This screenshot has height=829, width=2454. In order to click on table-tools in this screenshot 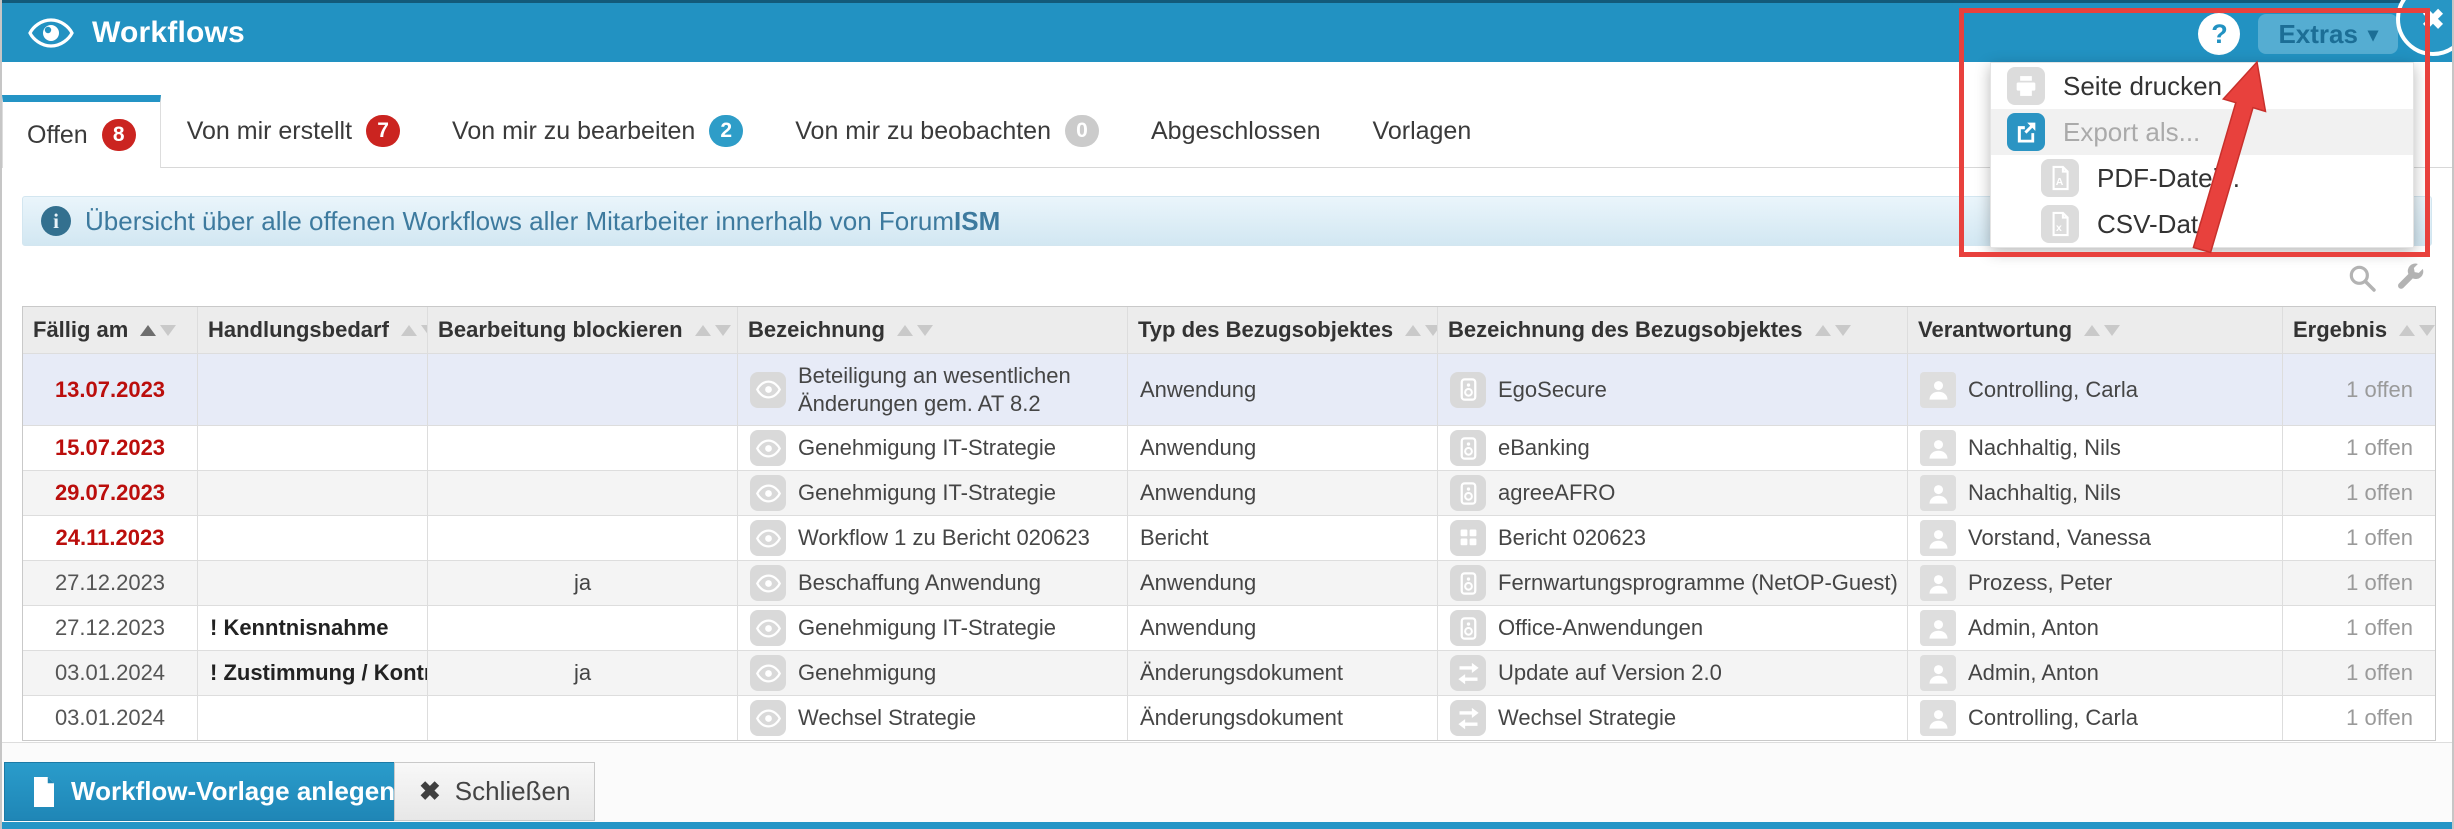, I will do `click(2386, 278)`.